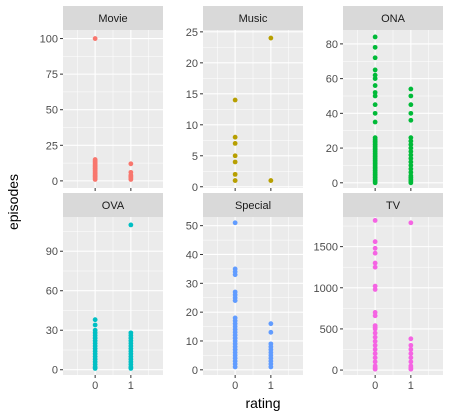 This screenshot has height=418, width=473. I want to click on facet-ova: OVA 0 30 60 90 0 1, so click(104, 292).